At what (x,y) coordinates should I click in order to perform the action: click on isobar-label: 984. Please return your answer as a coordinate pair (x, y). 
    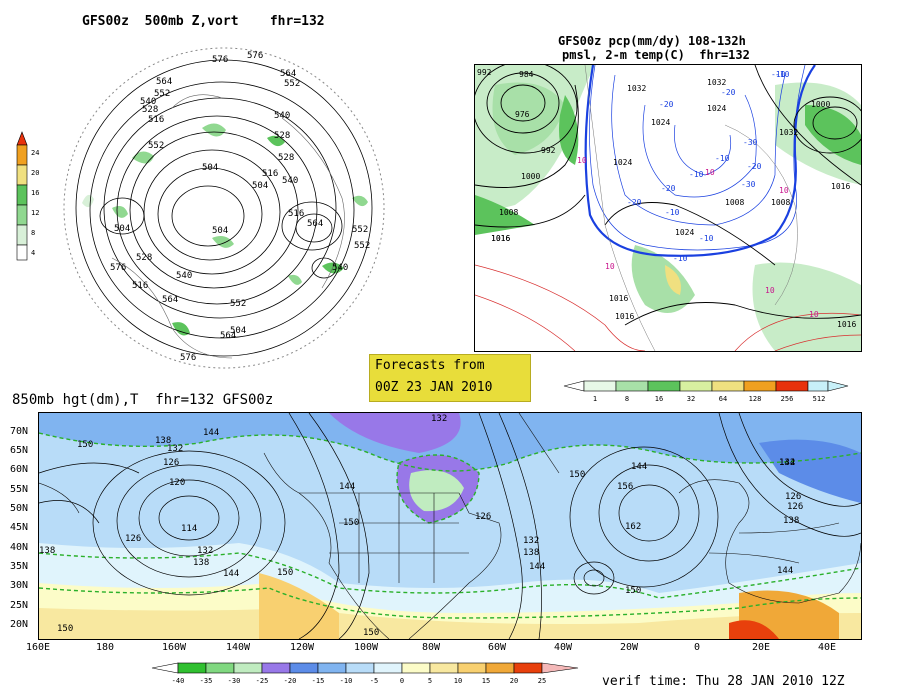
    Looking at the image, I should click on (526, 74).